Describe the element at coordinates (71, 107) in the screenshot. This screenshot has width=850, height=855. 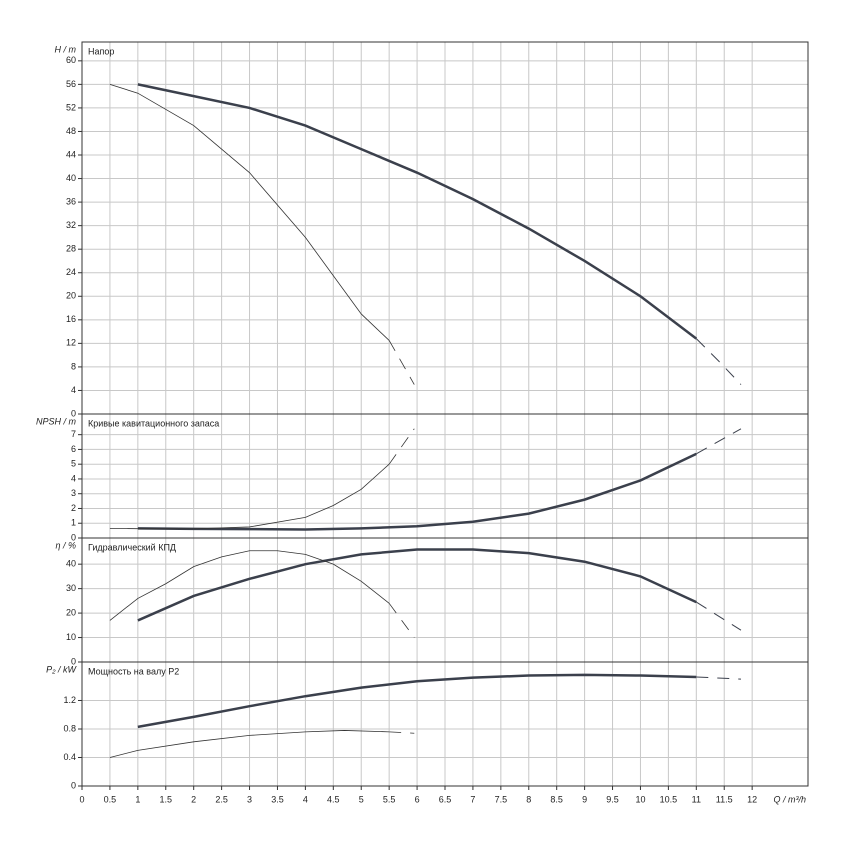
I see `y-tick-label: 52` at that location.